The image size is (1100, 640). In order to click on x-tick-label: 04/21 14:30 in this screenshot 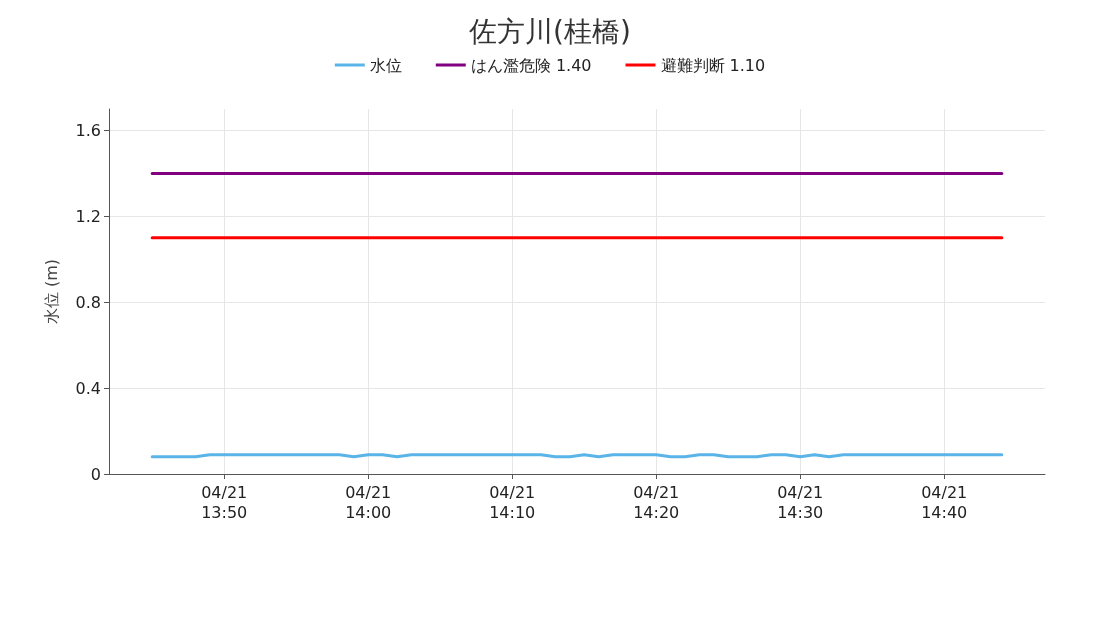, I will do `click(800, 502)`.